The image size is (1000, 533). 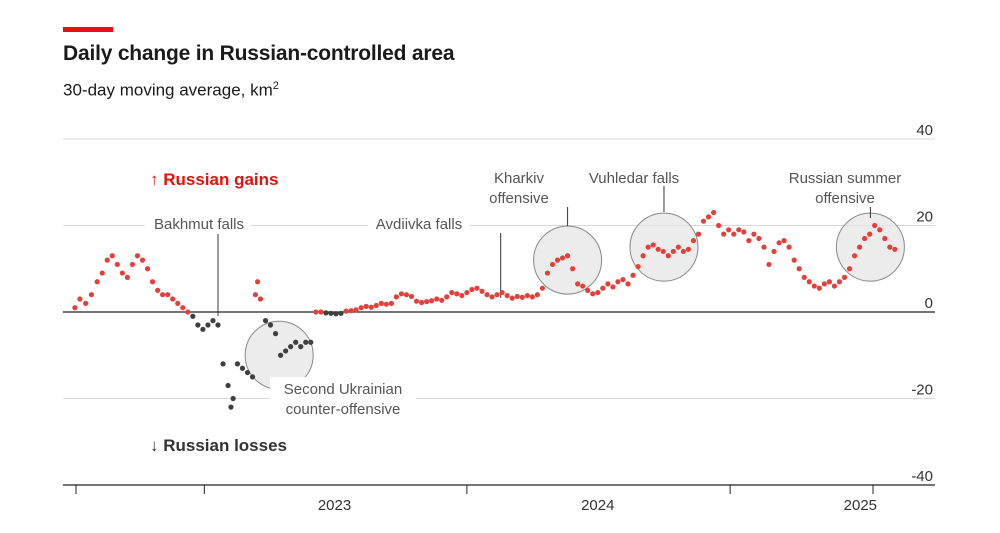 I want to click on annotation-label: Russian summer offensive, so click(x=845, y=188).